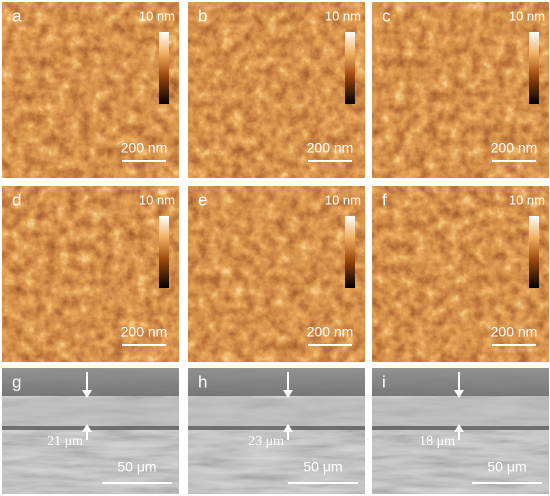 The image size is (550, 496). What do you see at coordinates (202, 15) in the screenshot?
I see `panel-label: b` at bounding box center [202, 15].